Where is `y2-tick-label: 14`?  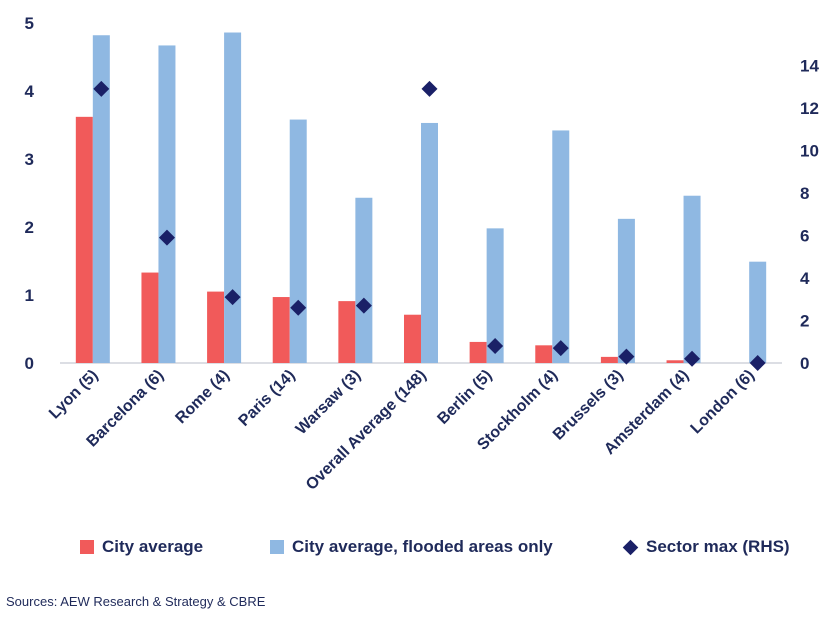
y2-tick-label: 14 is located at coordinates (809, 66).